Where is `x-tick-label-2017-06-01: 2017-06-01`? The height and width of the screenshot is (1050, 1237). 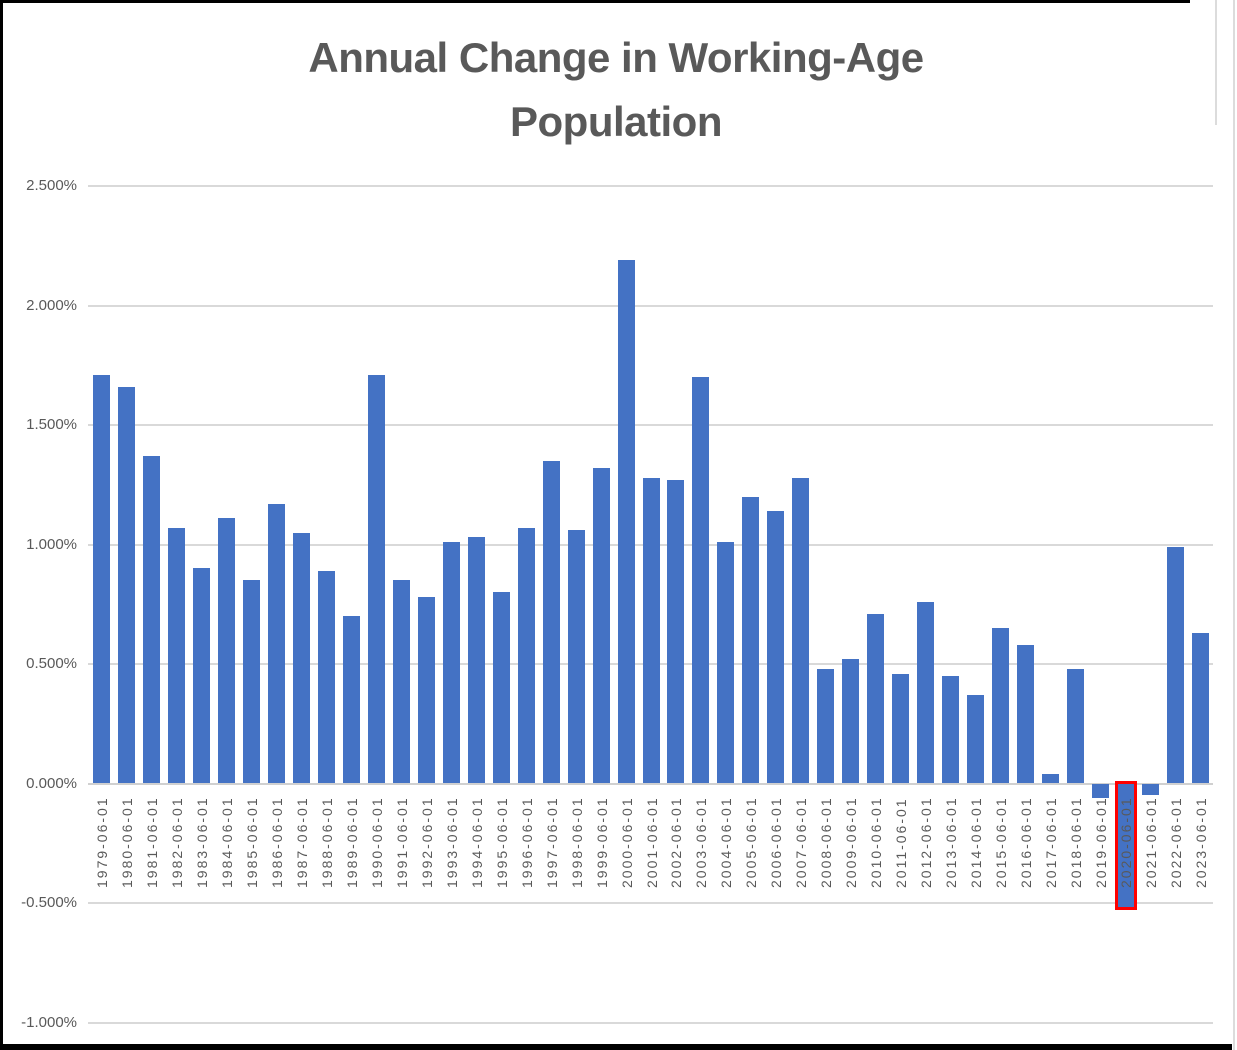
x-tick-label-2017-06-01: 2017-06-01 is located at coordinates (1050, 838).